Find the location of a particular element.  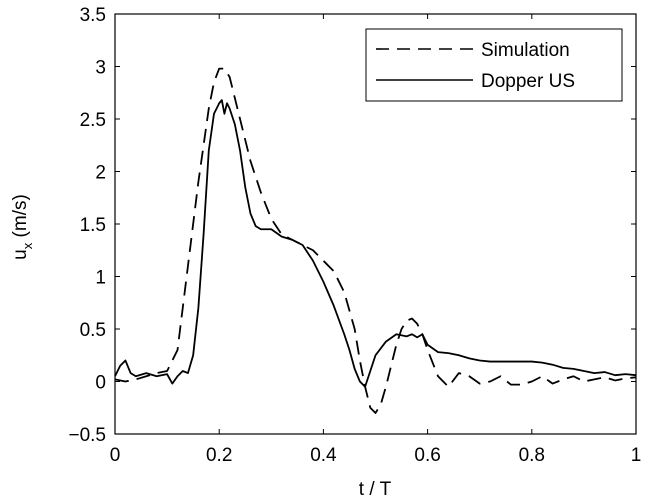

x-tick-label: 0 is located at coordinates (115, 455).